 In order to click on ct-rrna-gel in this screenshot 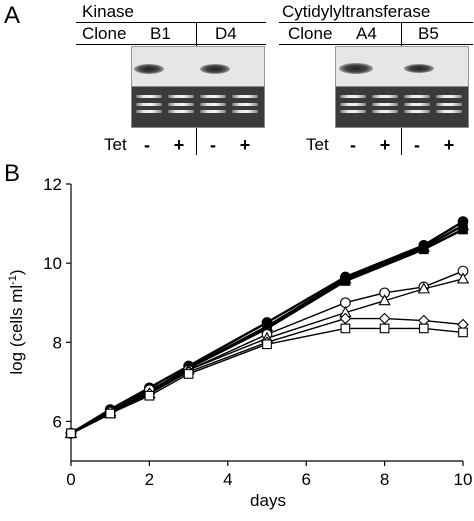, I will do `click(402, 107)`.